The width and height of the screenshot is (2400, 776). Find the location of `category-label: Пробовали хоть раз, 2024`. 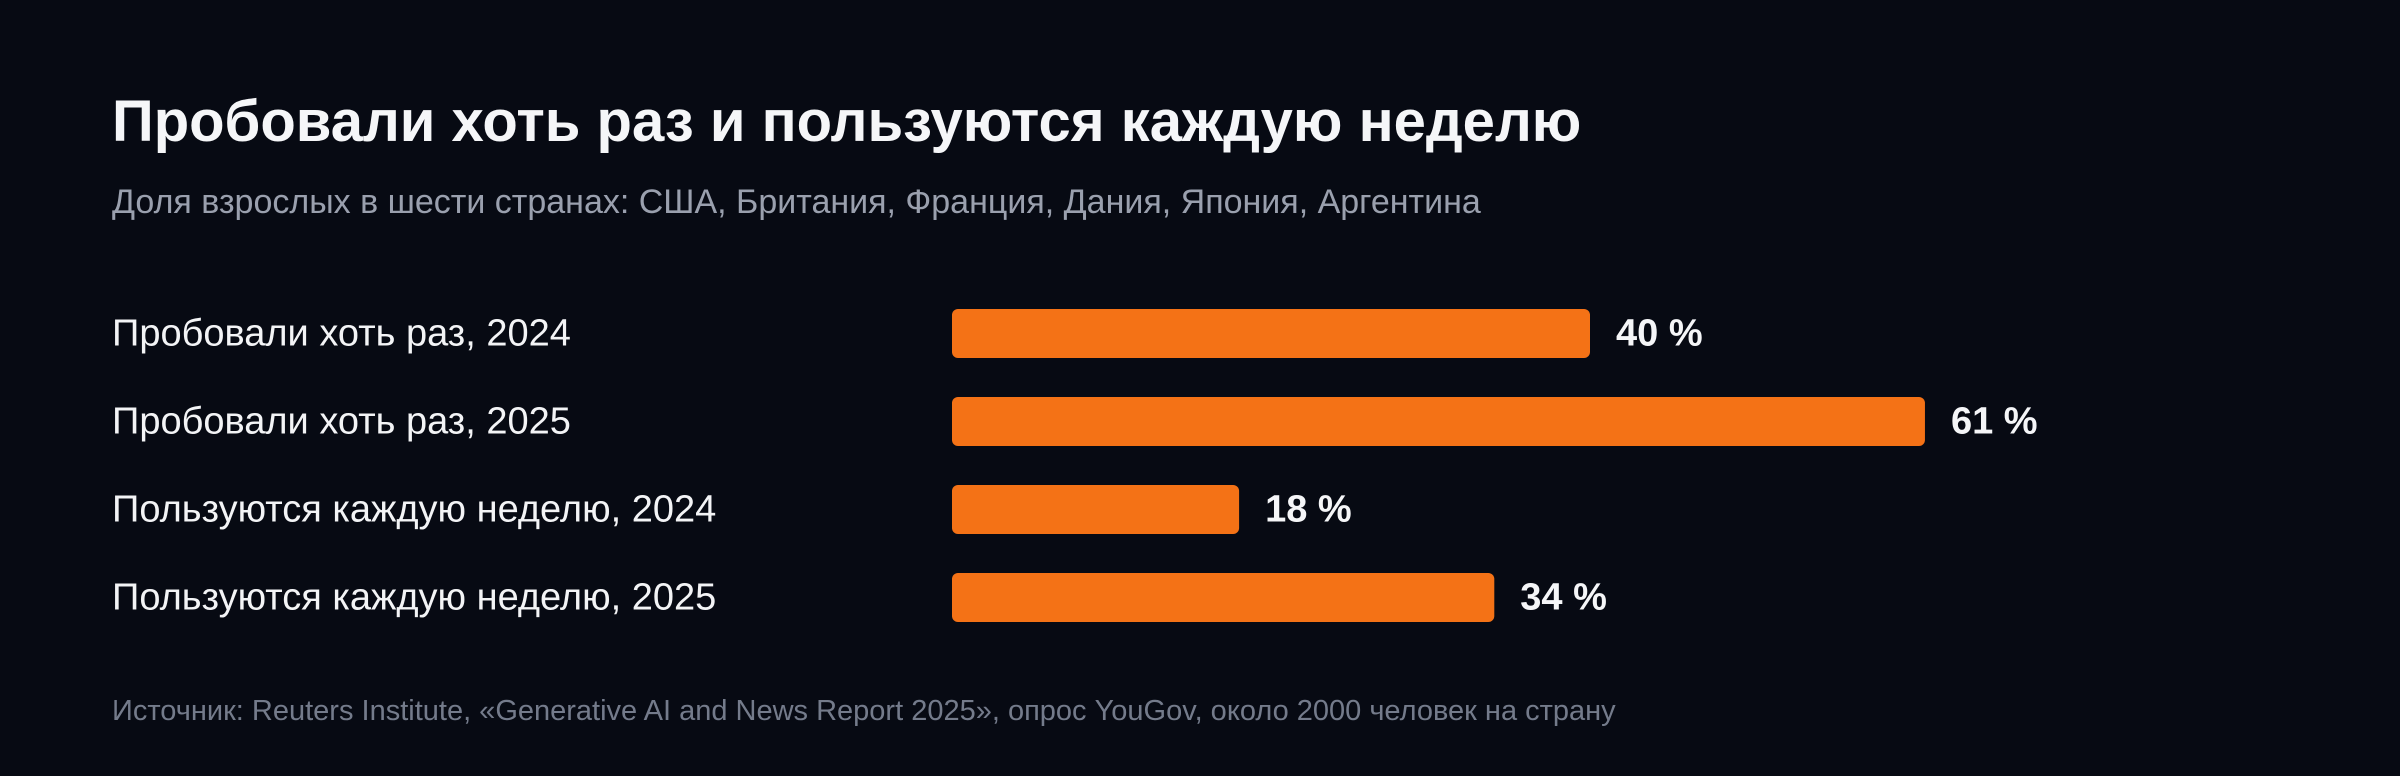

category-label: Пробовали хоть раз, 2024 is located at coordinates (341, 334).